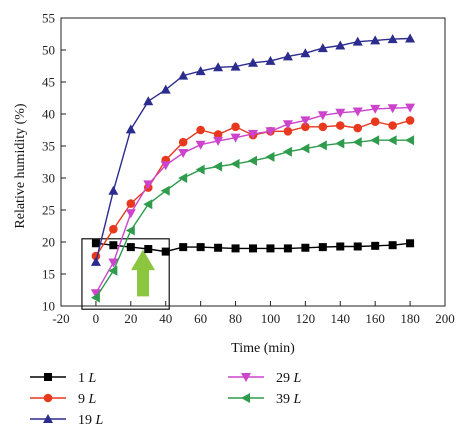 This screenshot has width=474, height=440. What do you see at coordinates (67, 420) in the screenshot?
I see `legend-item-19L: 19 L` at bounding box center [67, 420].